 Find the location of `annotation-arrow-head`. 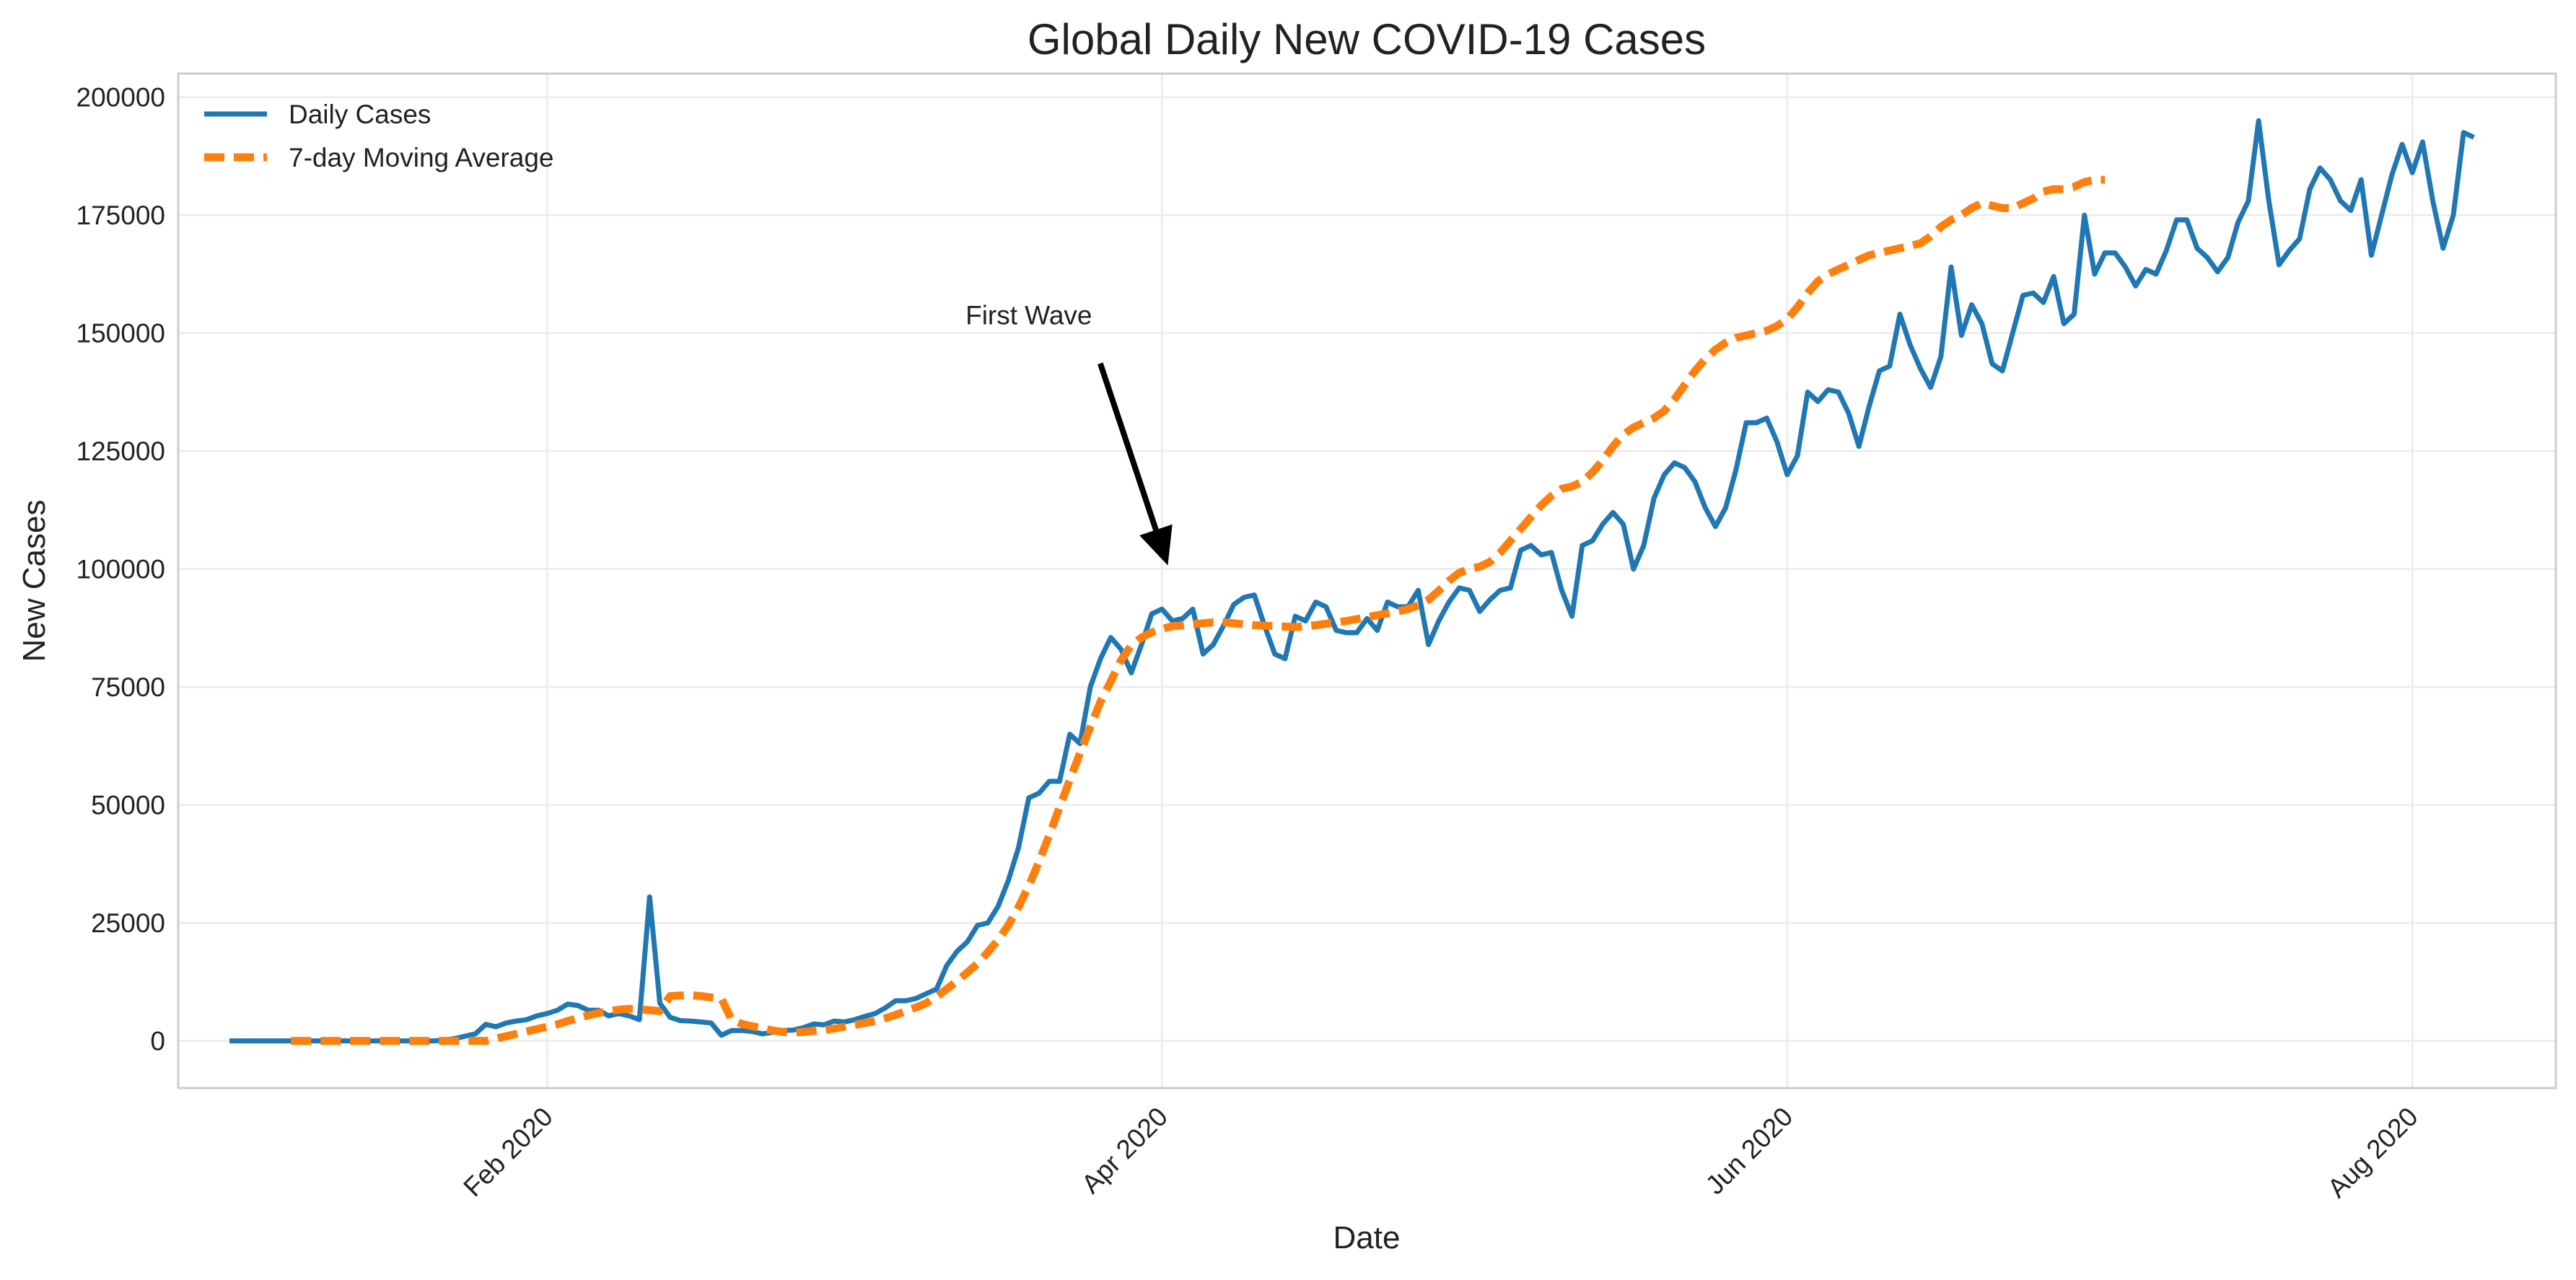

annotation-arrow-head is located at coordinates (1156, 545).